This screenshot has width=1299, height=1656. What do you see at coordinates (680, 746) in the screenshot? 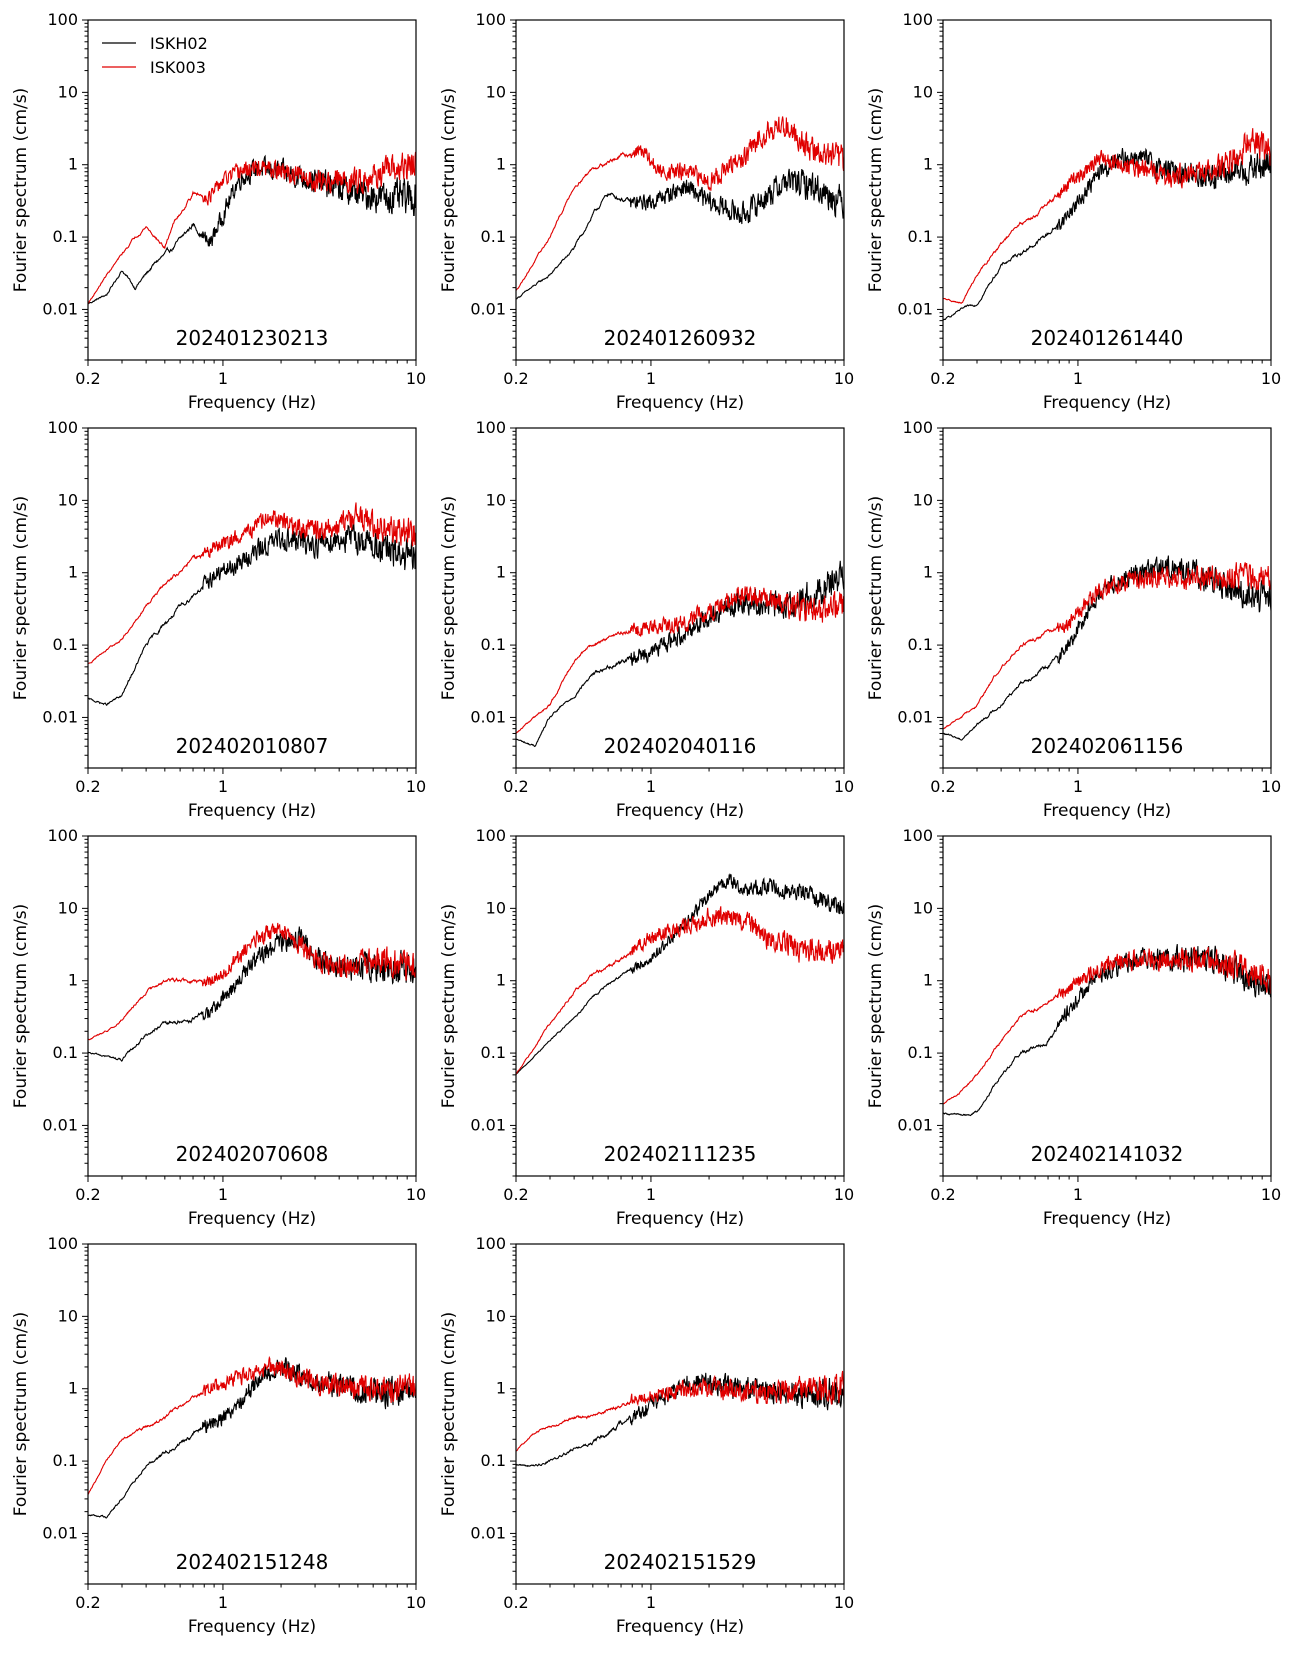
I see `event-id-label: 202402040116` at bounding box center [680, 746].